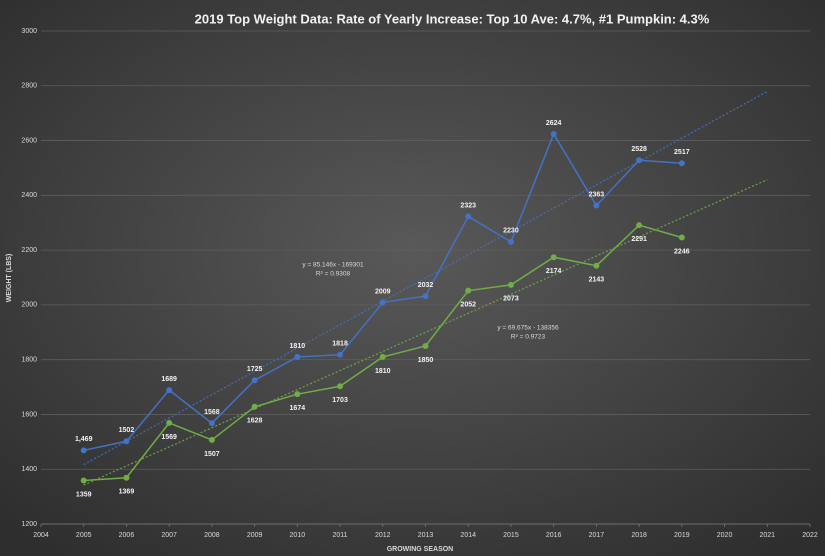  I want to click on x-tick-label: 2014, so click(468, 535).